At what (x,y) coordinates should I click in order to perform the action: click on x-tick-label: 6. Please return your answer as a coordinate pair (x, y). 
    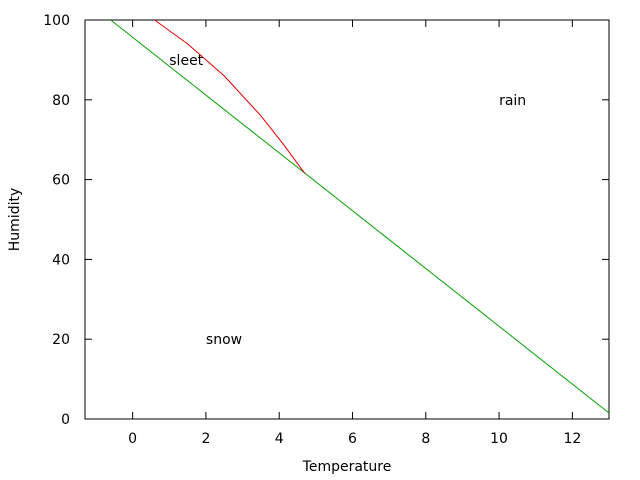
    Looking at the image, I should click on (352, 439).